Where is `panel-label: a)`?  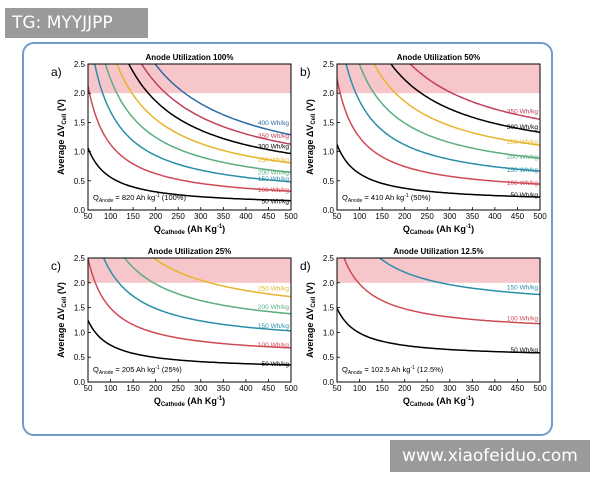
panel-label: a) is located at coordinates (56, 72).